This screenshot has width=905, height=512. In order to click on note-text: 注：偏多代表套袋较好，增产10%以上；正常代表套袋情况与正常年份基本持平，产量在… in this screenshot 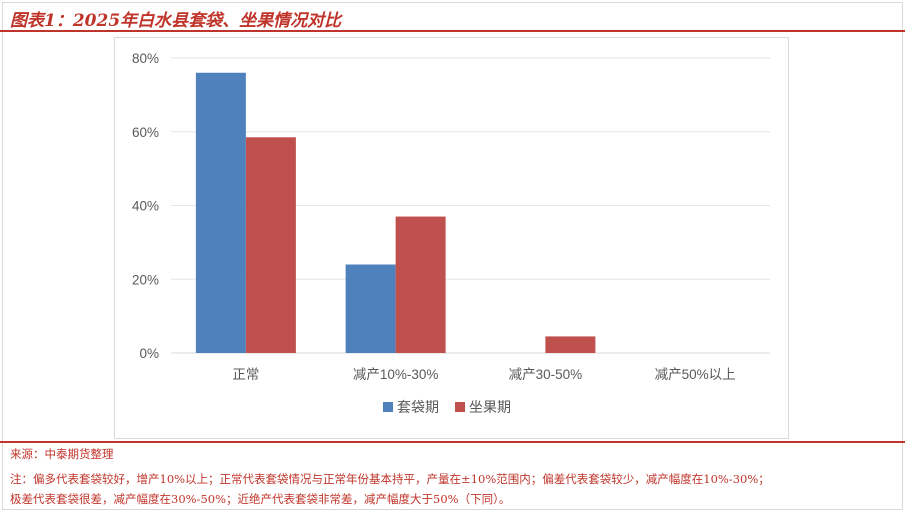, I will do `click(455, 489)`.